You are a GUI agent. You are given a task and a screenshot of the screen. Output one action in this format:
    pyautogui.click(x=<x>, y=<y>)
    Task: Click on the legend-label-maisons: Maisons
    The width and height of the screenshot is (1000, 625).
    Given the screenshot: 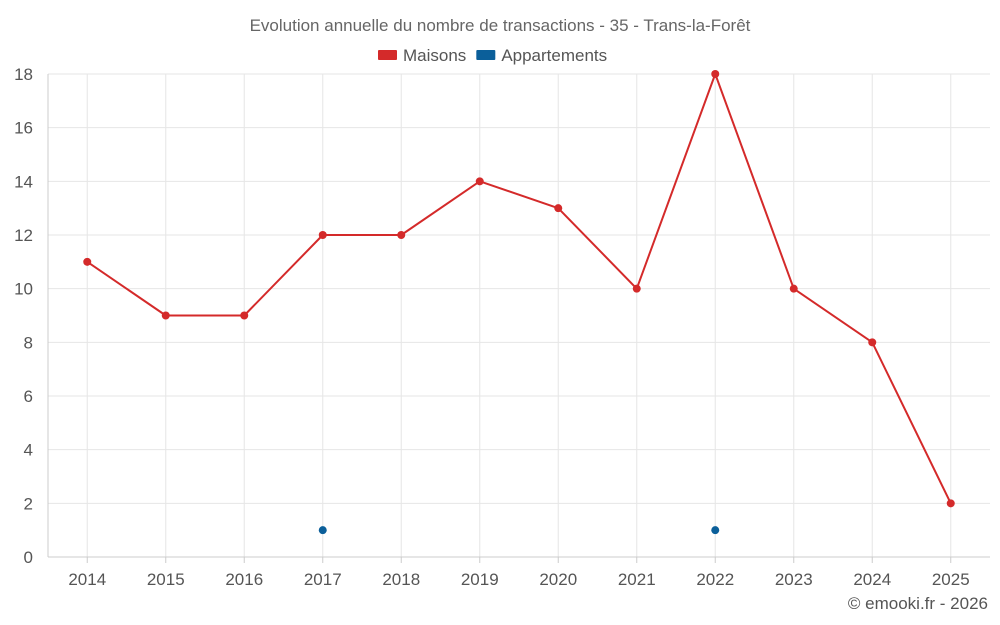 What is the action you would take?
    pyautogui.click(x=434, y=55)
    